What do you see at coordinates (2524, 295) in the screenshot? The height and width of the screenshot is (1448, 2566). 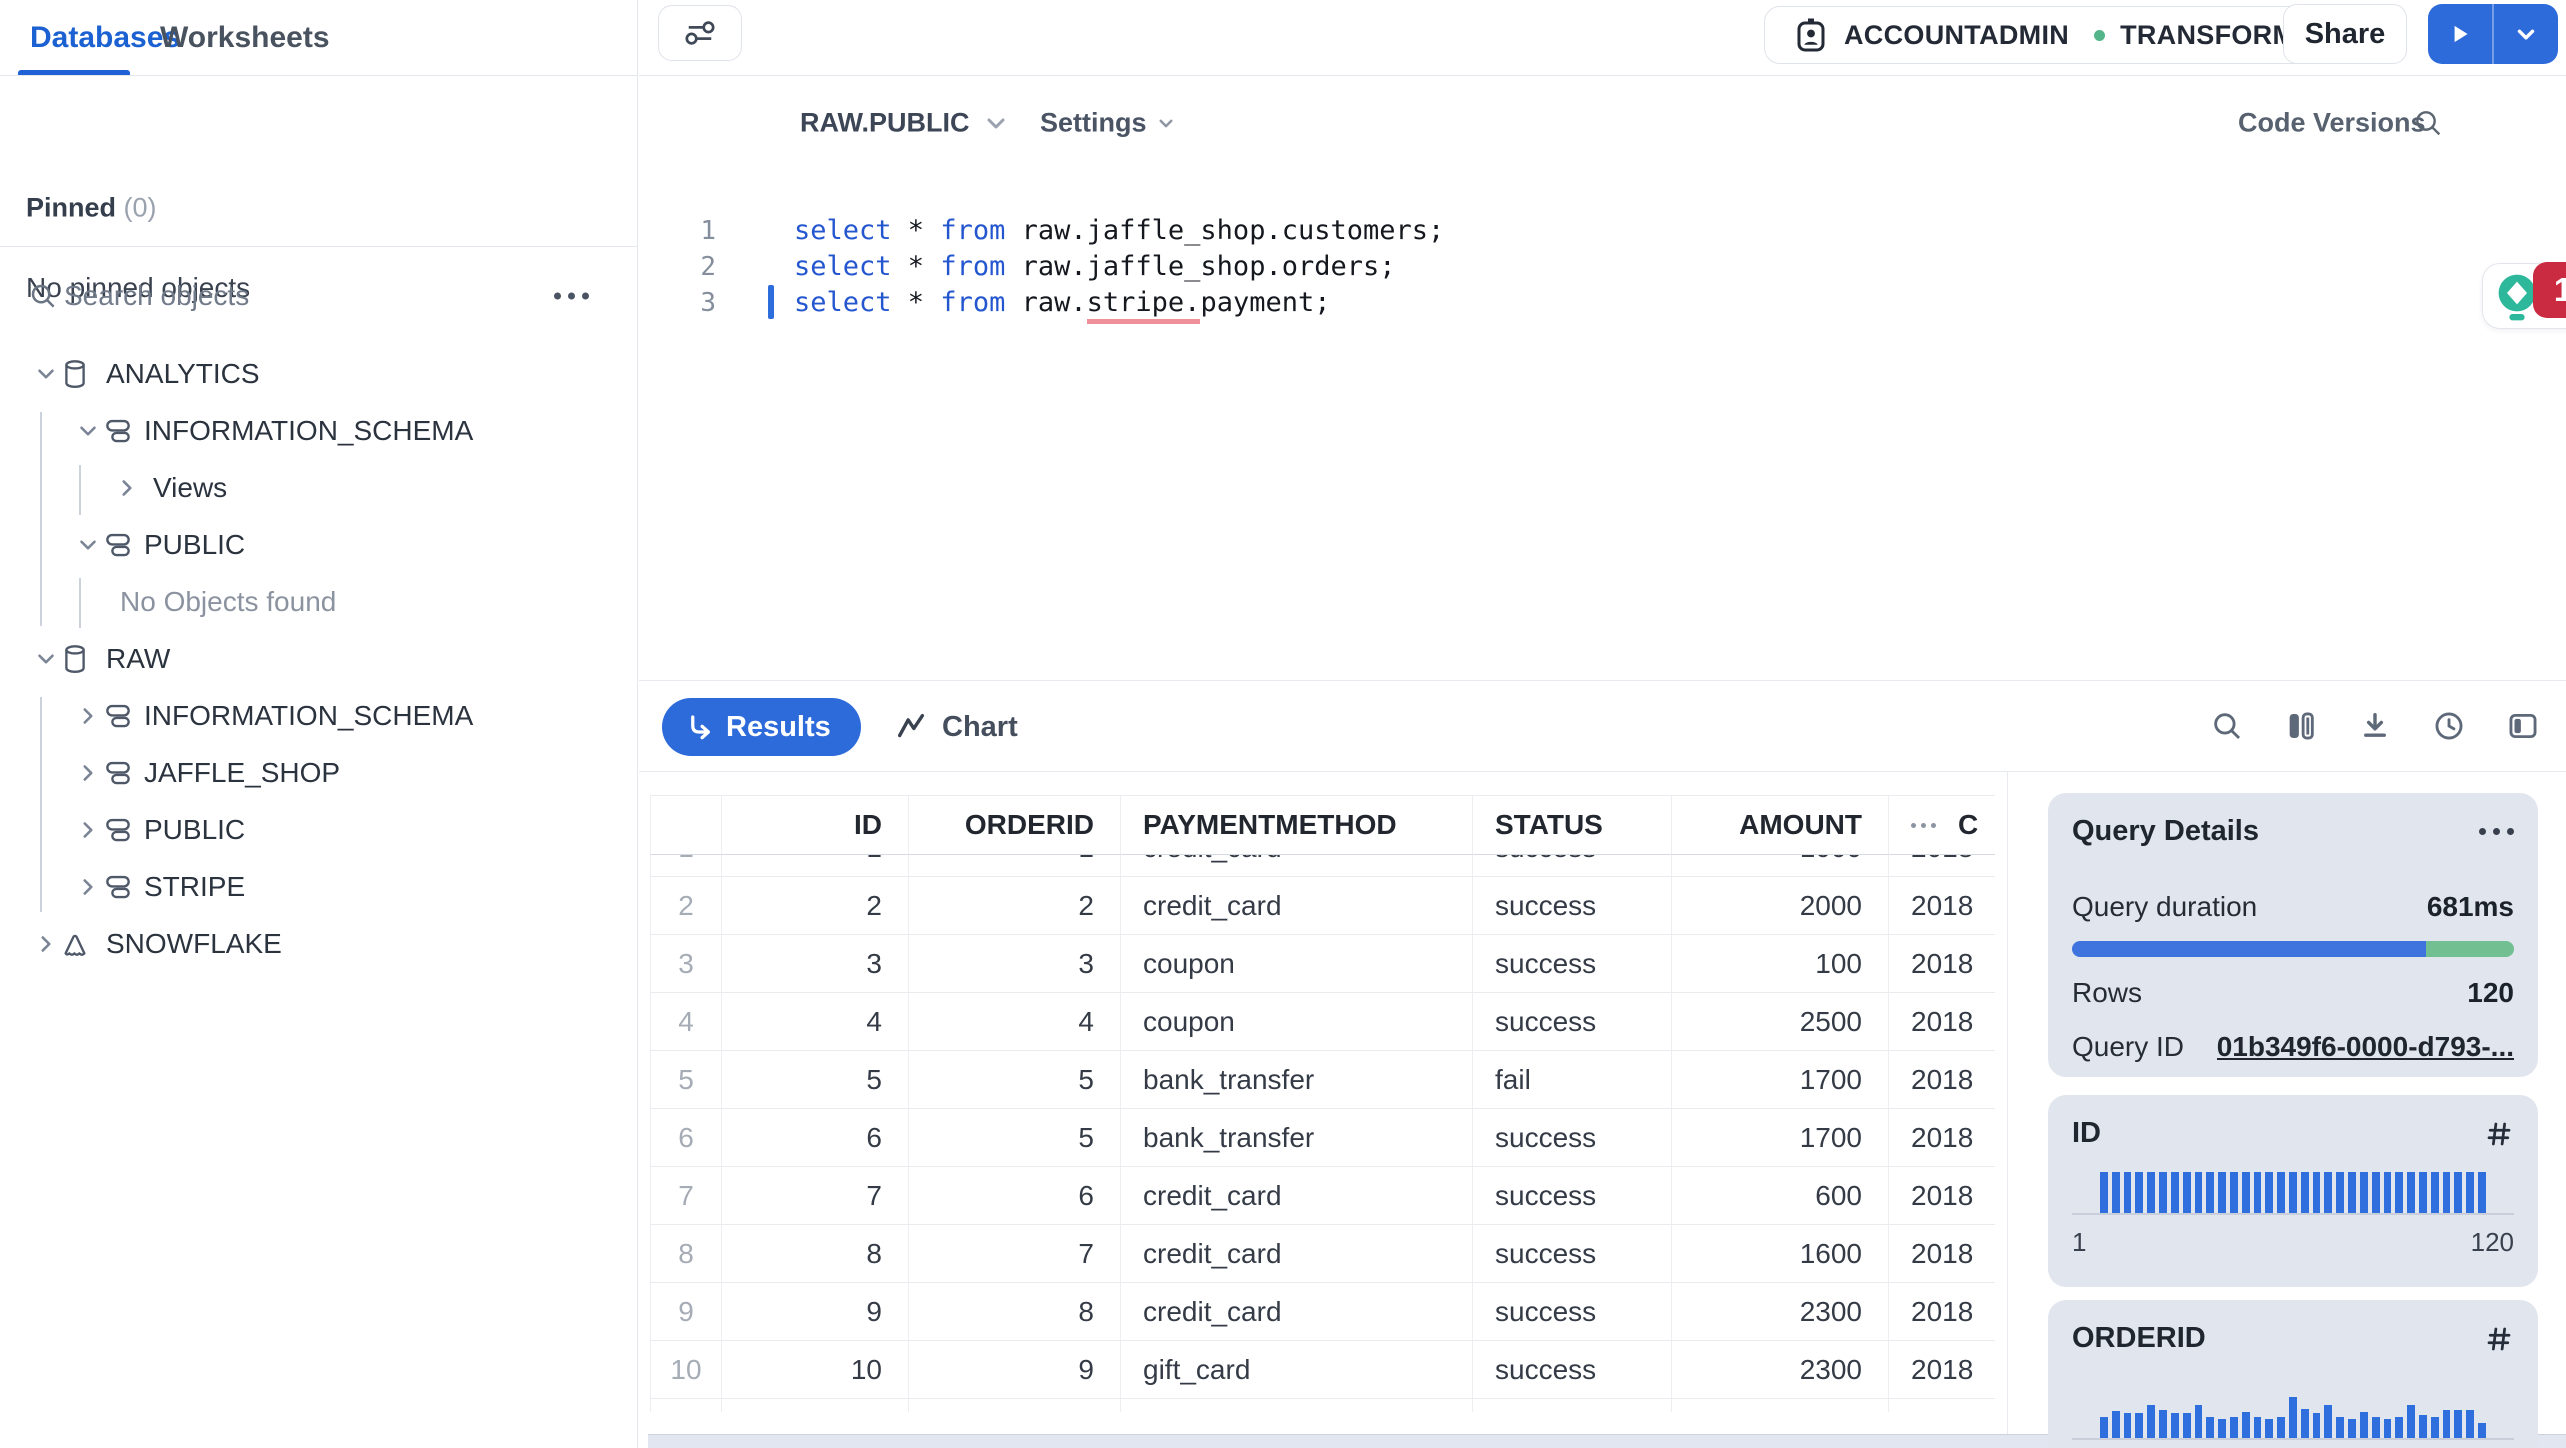 I see `copilot-suggestion-widget: 1` at bounding box center [2524, 295].